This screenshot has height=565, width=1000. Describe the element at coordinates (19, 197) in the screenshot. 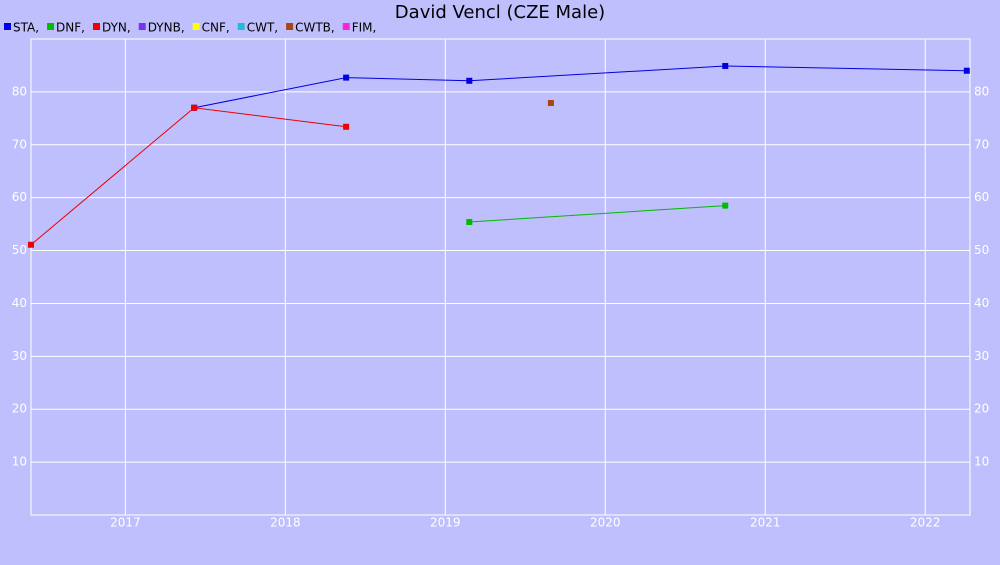

I see `y-tick-label: 60` at that location.